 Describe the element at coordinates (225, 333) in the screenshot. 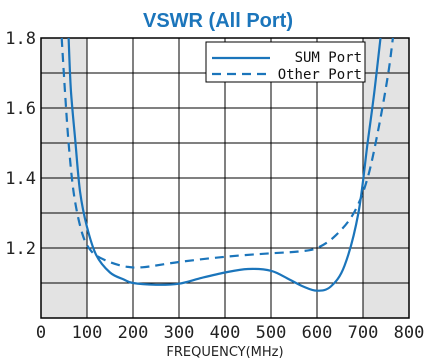

I see `x-tick-label: 400` at that location.